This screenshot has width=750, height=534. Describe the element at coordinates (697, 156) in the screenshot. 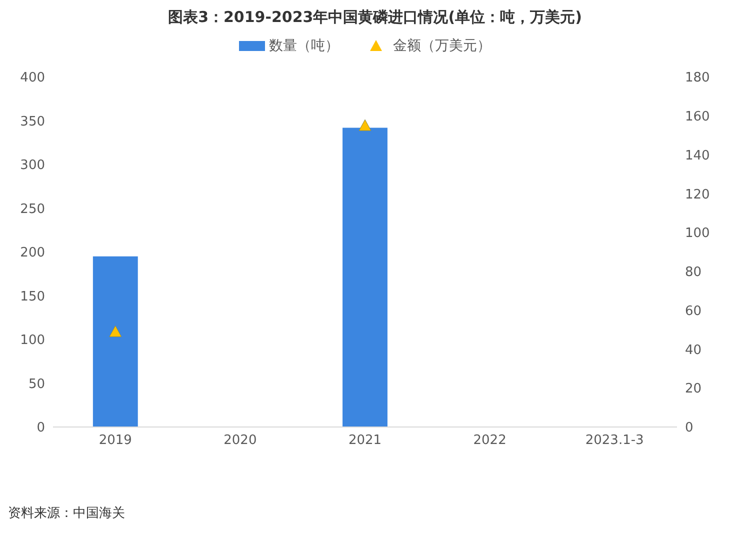

I see `y2-tick-label: 140` at that location.